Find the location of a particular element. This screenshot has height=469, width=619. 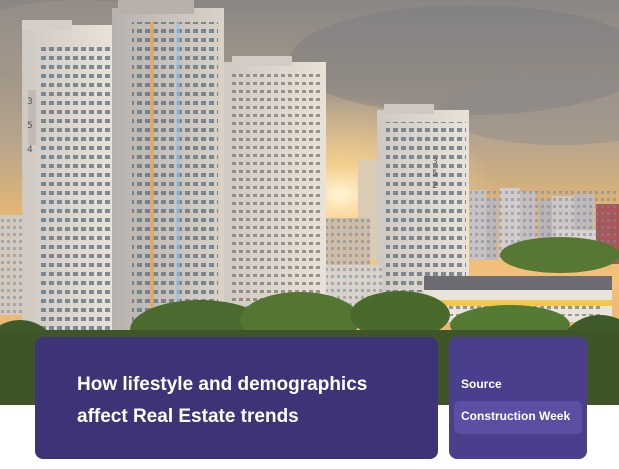

source-card: Source Construction Week is located at coordinates (518, 398).